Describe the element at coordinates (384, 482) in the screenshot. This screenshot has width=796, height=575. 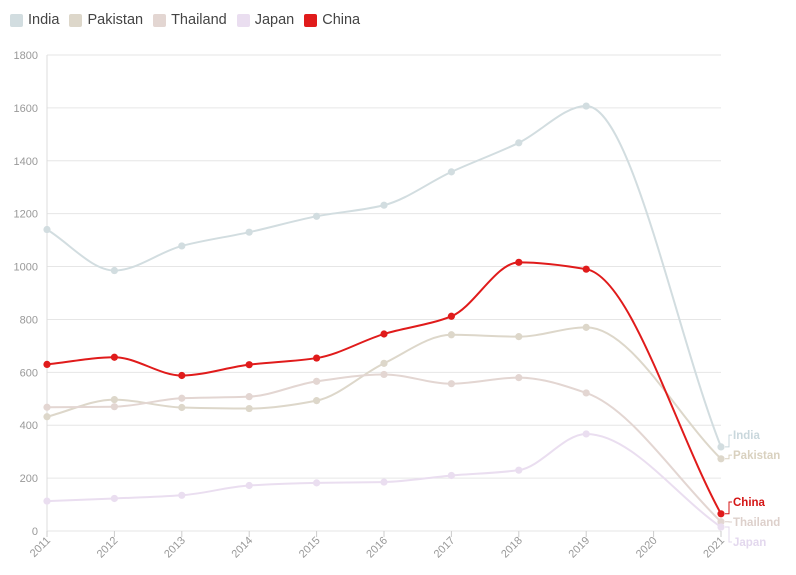
I see `point-japan-2016` at that location.